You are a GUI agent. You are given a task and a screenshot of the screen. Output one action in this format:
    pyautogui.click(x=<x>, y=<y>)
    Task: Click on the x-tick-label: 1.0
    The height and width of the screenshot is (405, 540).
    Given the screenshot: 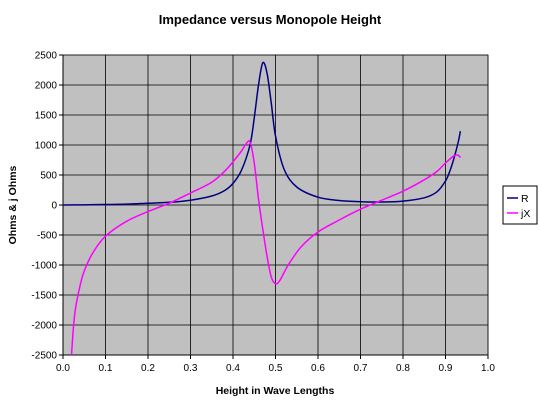 What is the action you would take?
    pyautogui.click(x=488, y=368)
    